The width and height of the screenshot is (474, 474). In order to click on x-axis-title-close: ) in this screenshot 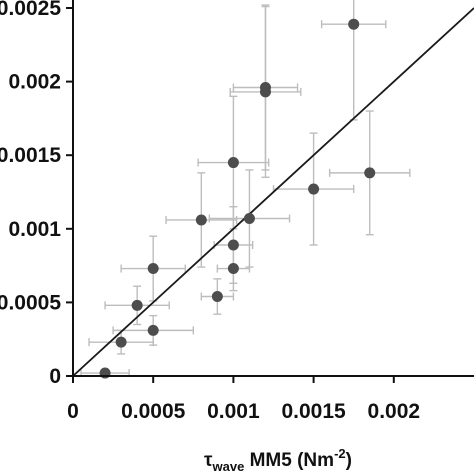, I will do `click(349, 460)`.